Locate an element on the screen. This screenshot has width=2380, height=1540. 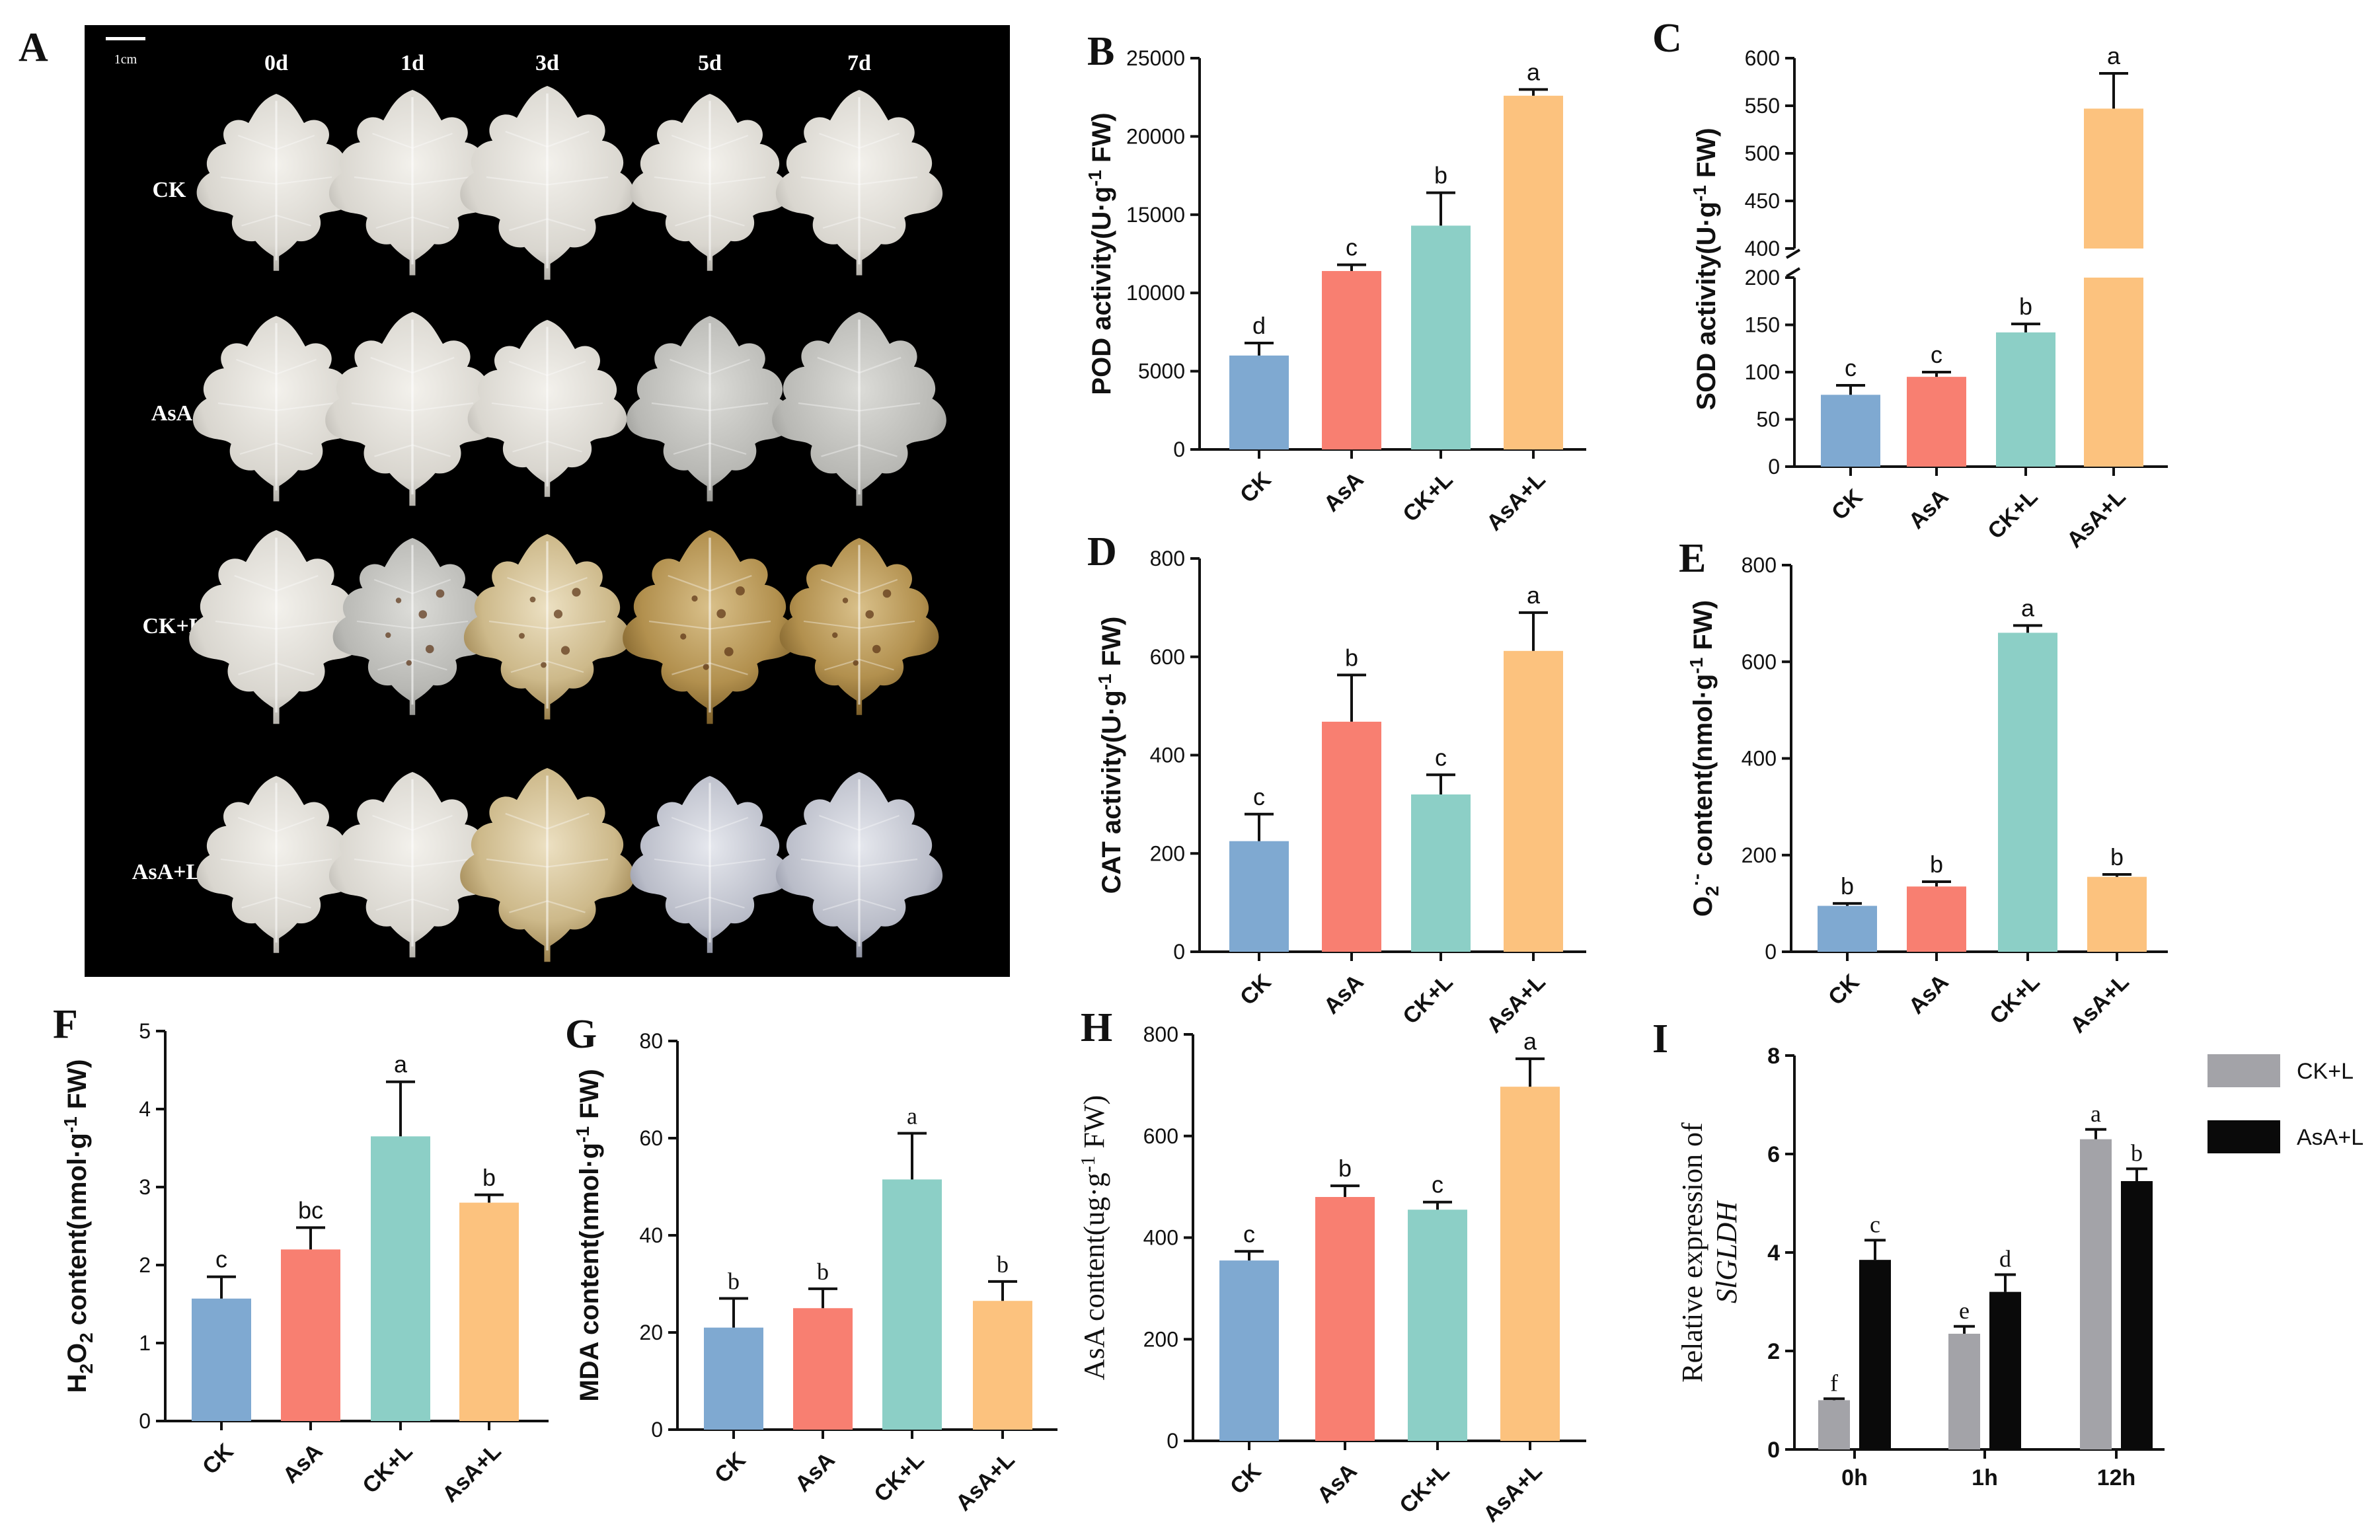
x-label-c-asa: AsA is located at coordinates (1929, 509).